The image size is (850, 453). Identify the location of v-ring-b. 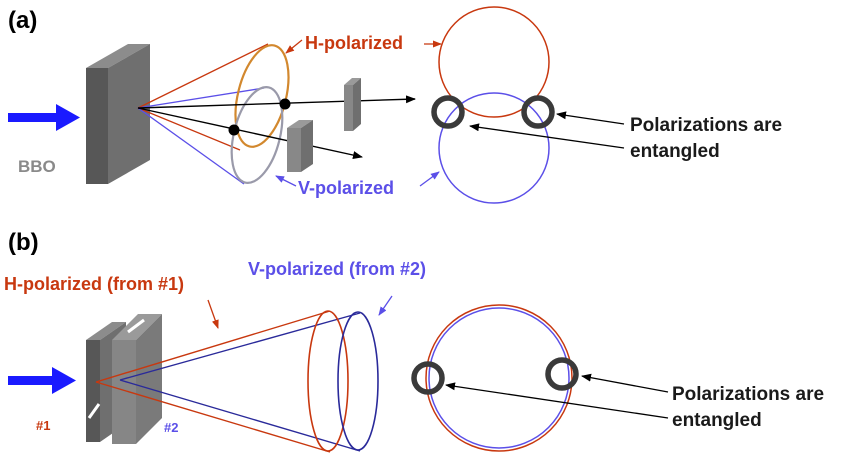
(499, 378).